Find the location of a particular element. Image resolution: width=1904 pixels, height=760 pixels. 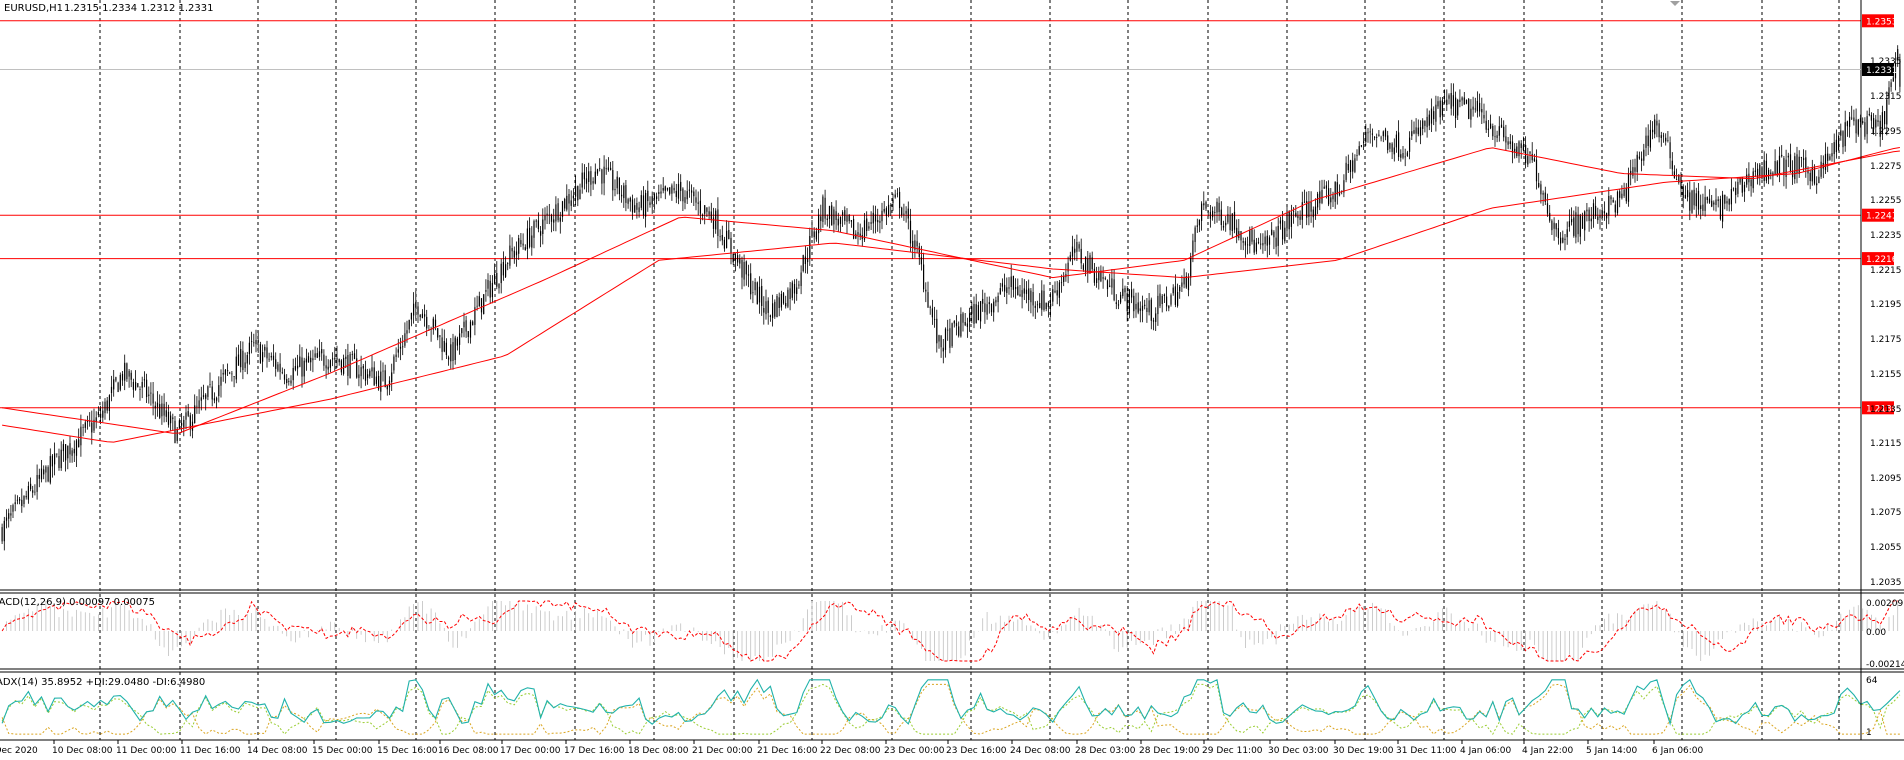

time-label: 11 Dec 00:00 is located at coordinates (146, 751).